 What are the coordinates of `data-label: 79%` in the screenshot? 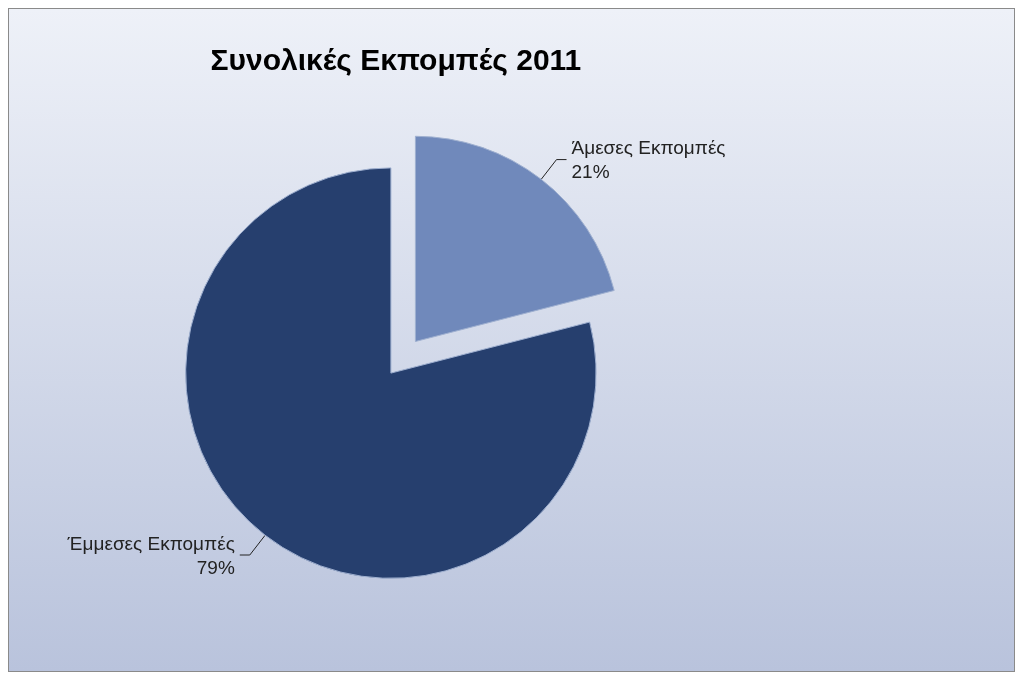 It's located at (215, 567).